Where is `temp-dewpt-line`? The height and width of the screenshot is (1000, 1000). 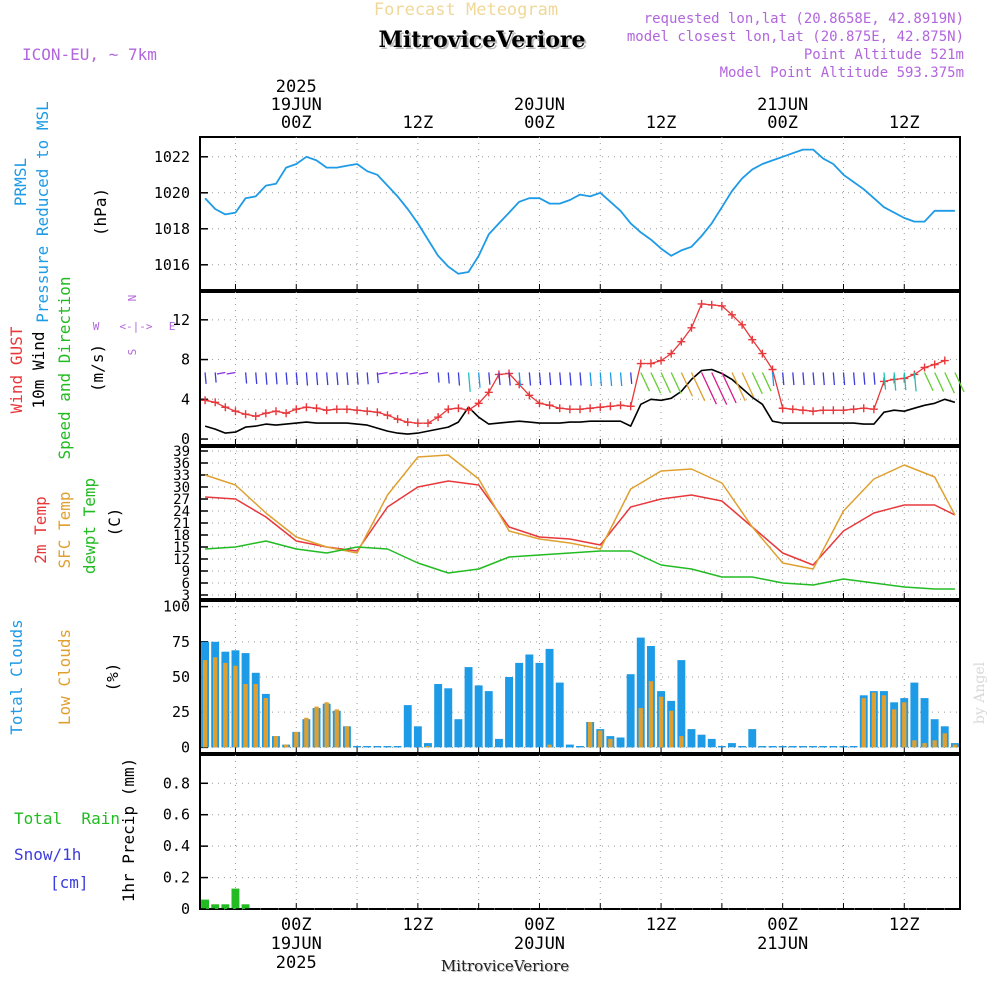
temp-dewpt-line is located at coordinates (580, 565).